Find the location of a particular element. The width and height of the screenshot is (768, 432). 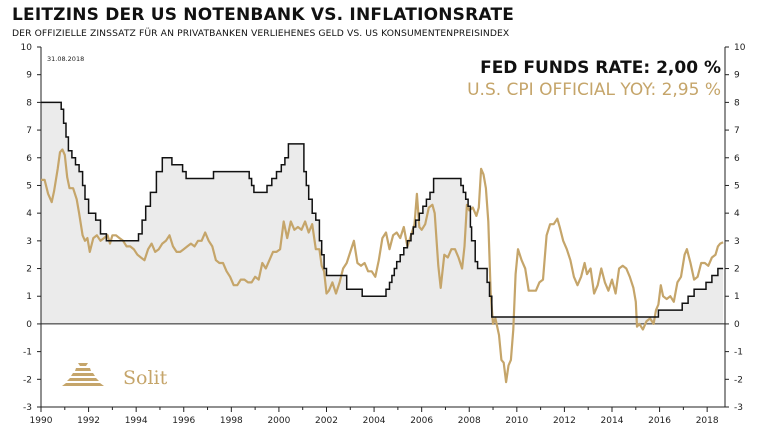

x-tick-label: 2016 is located at coordinates (659, 421).